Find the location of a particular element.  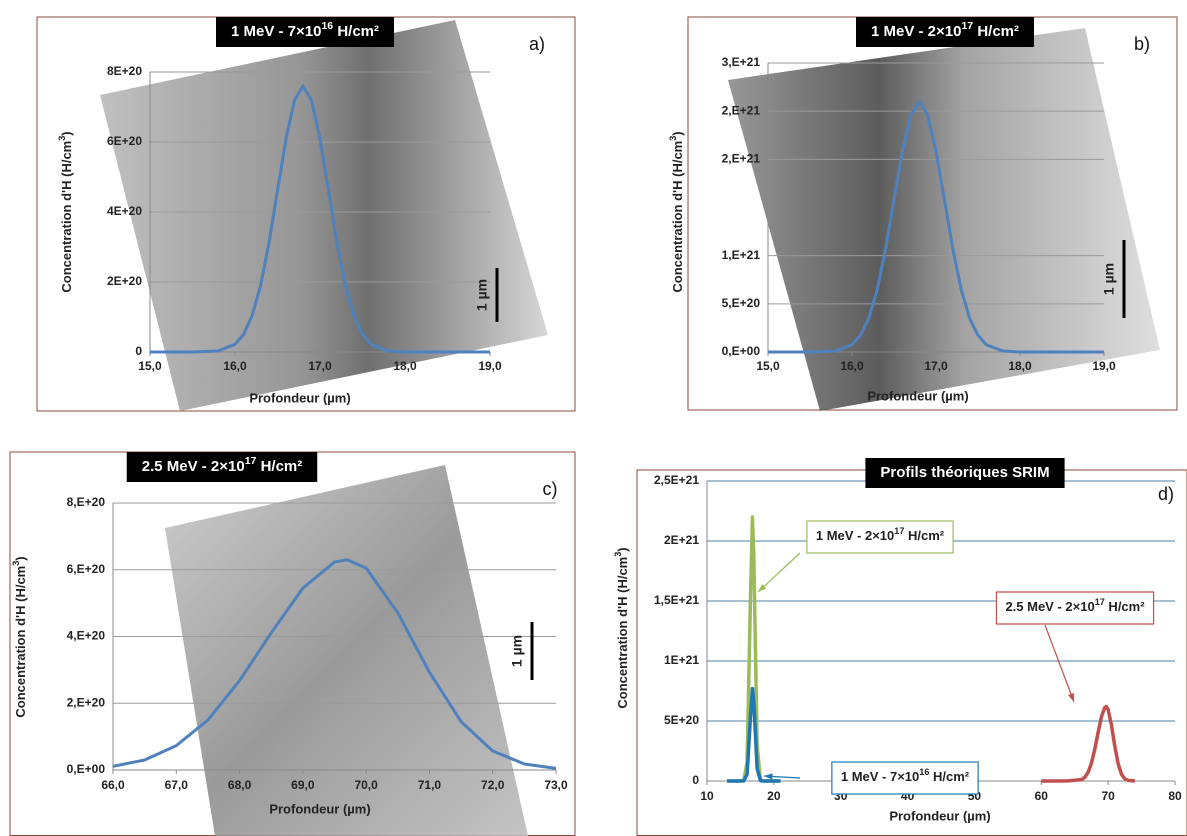

y-tick-label: 1,5E+21 is located at coordinates (676, 600).